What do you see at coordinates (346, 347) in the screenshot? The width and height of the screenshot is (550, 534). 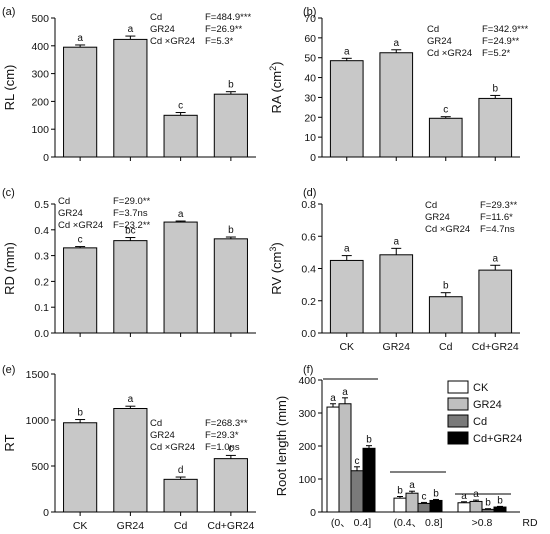 I see `x-tick-label: CK` at bounding box center [346, 347].